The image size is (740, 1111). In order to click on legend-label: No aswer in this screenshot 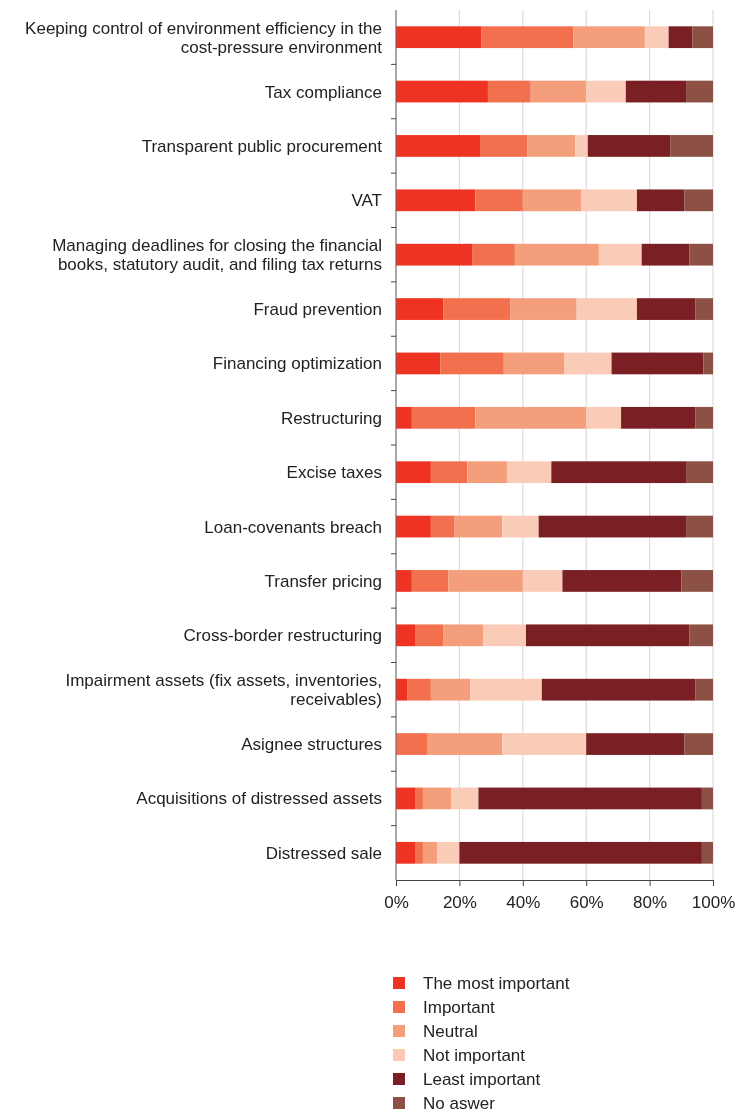, I will do `click(459, 1102)`.